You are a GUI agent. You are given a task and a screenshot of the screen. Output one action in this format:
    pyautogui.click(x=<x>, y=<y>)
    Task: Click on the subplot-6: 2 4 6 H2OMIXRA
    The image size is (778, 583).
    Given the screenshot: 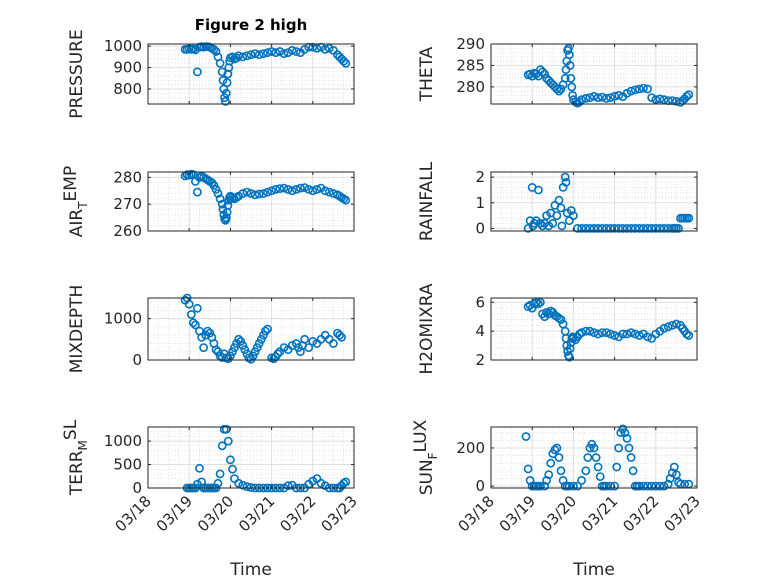 What is the action you would take?
    pyautogui.click(x=557, y=329)
    